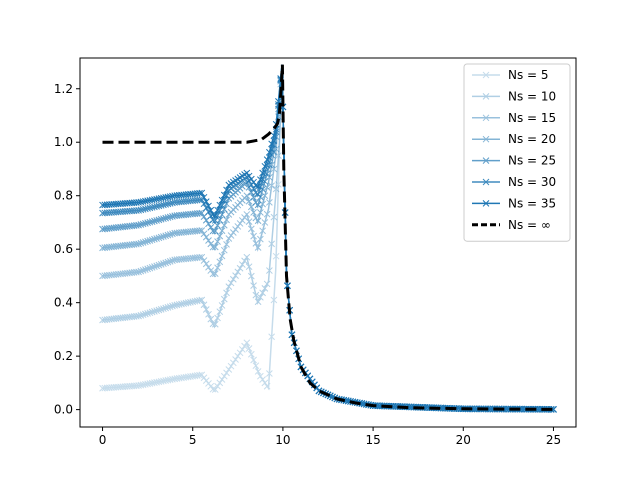  Describe the element at coordinates (532, 161) in the screenshot. I see `legend-label: Ns = 25` at that location.